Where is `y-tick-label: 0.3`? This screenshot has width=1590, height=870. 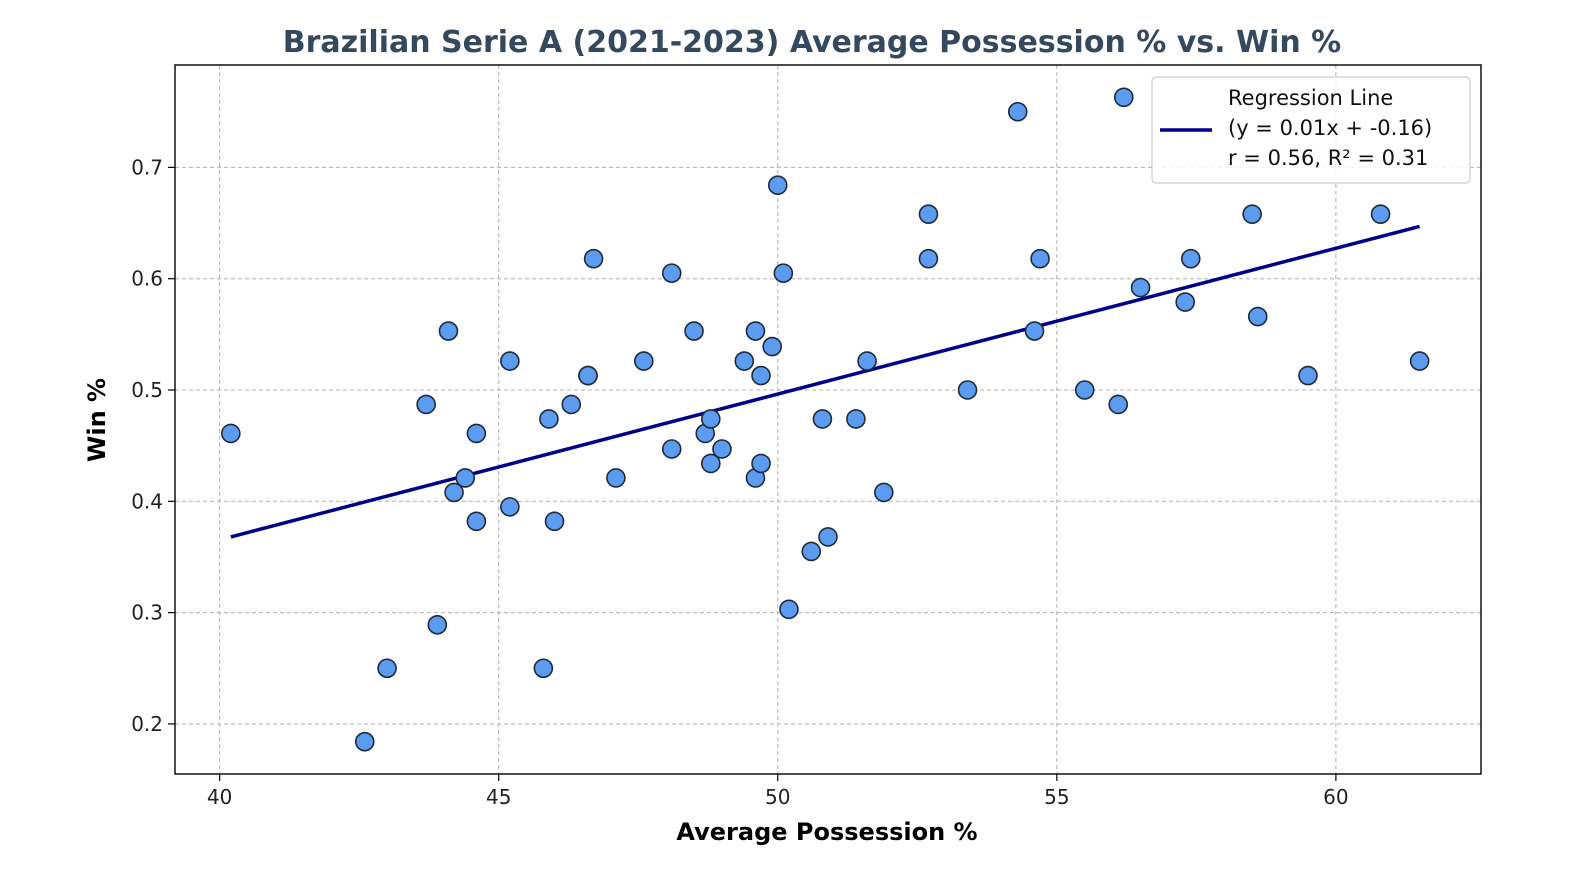 y-tick-label: 0.3 is located at coordinates (147, 613).